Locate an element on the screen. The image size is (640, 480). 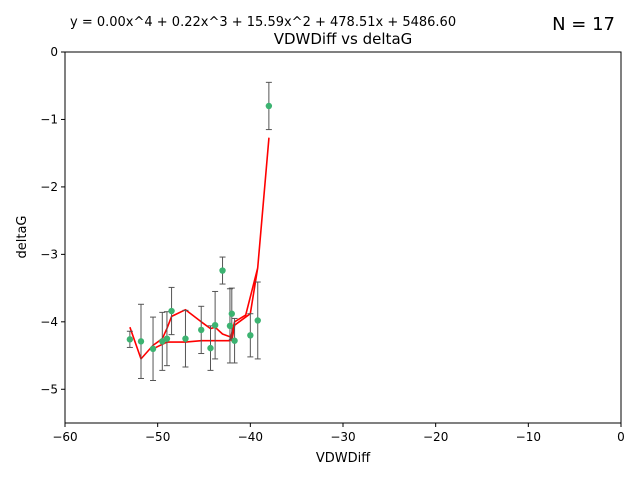
x-axis-ticks: −60 −50 −40 −30 −20 −10 0 is located at coordinates (338, 433).